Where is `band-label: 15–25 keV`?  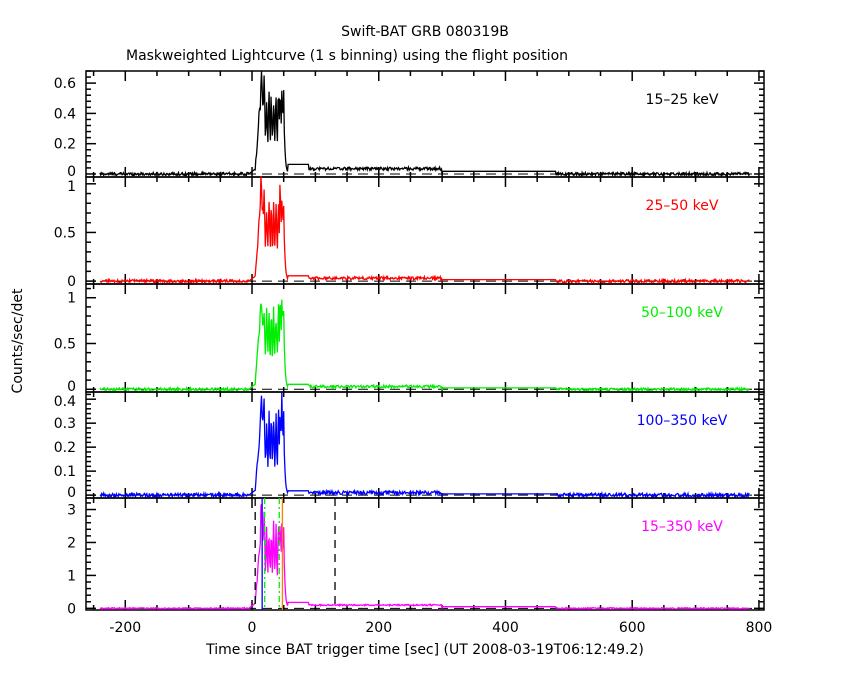
band-label: 15–25 keV is located at coordinates (682, 100).